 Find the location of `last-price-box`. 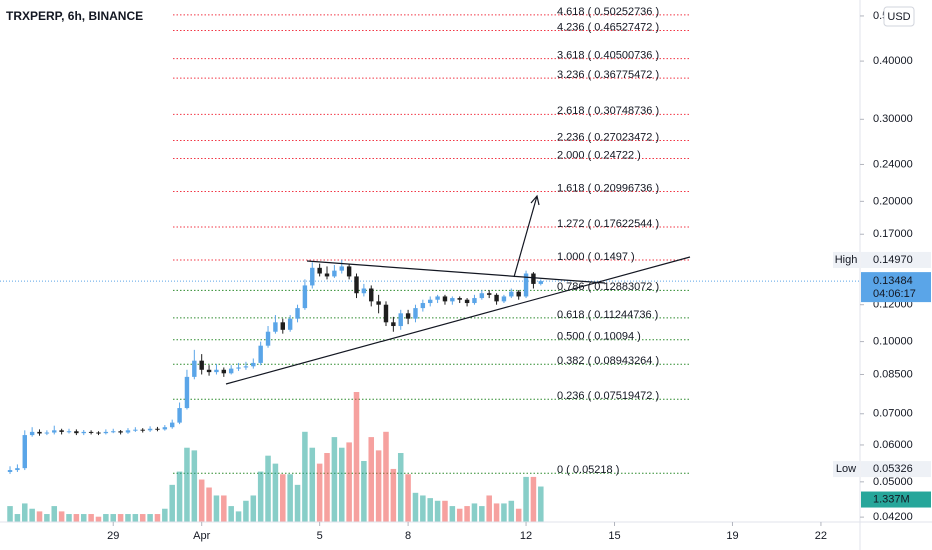

last-price-box is located at coordinates (896, 287).